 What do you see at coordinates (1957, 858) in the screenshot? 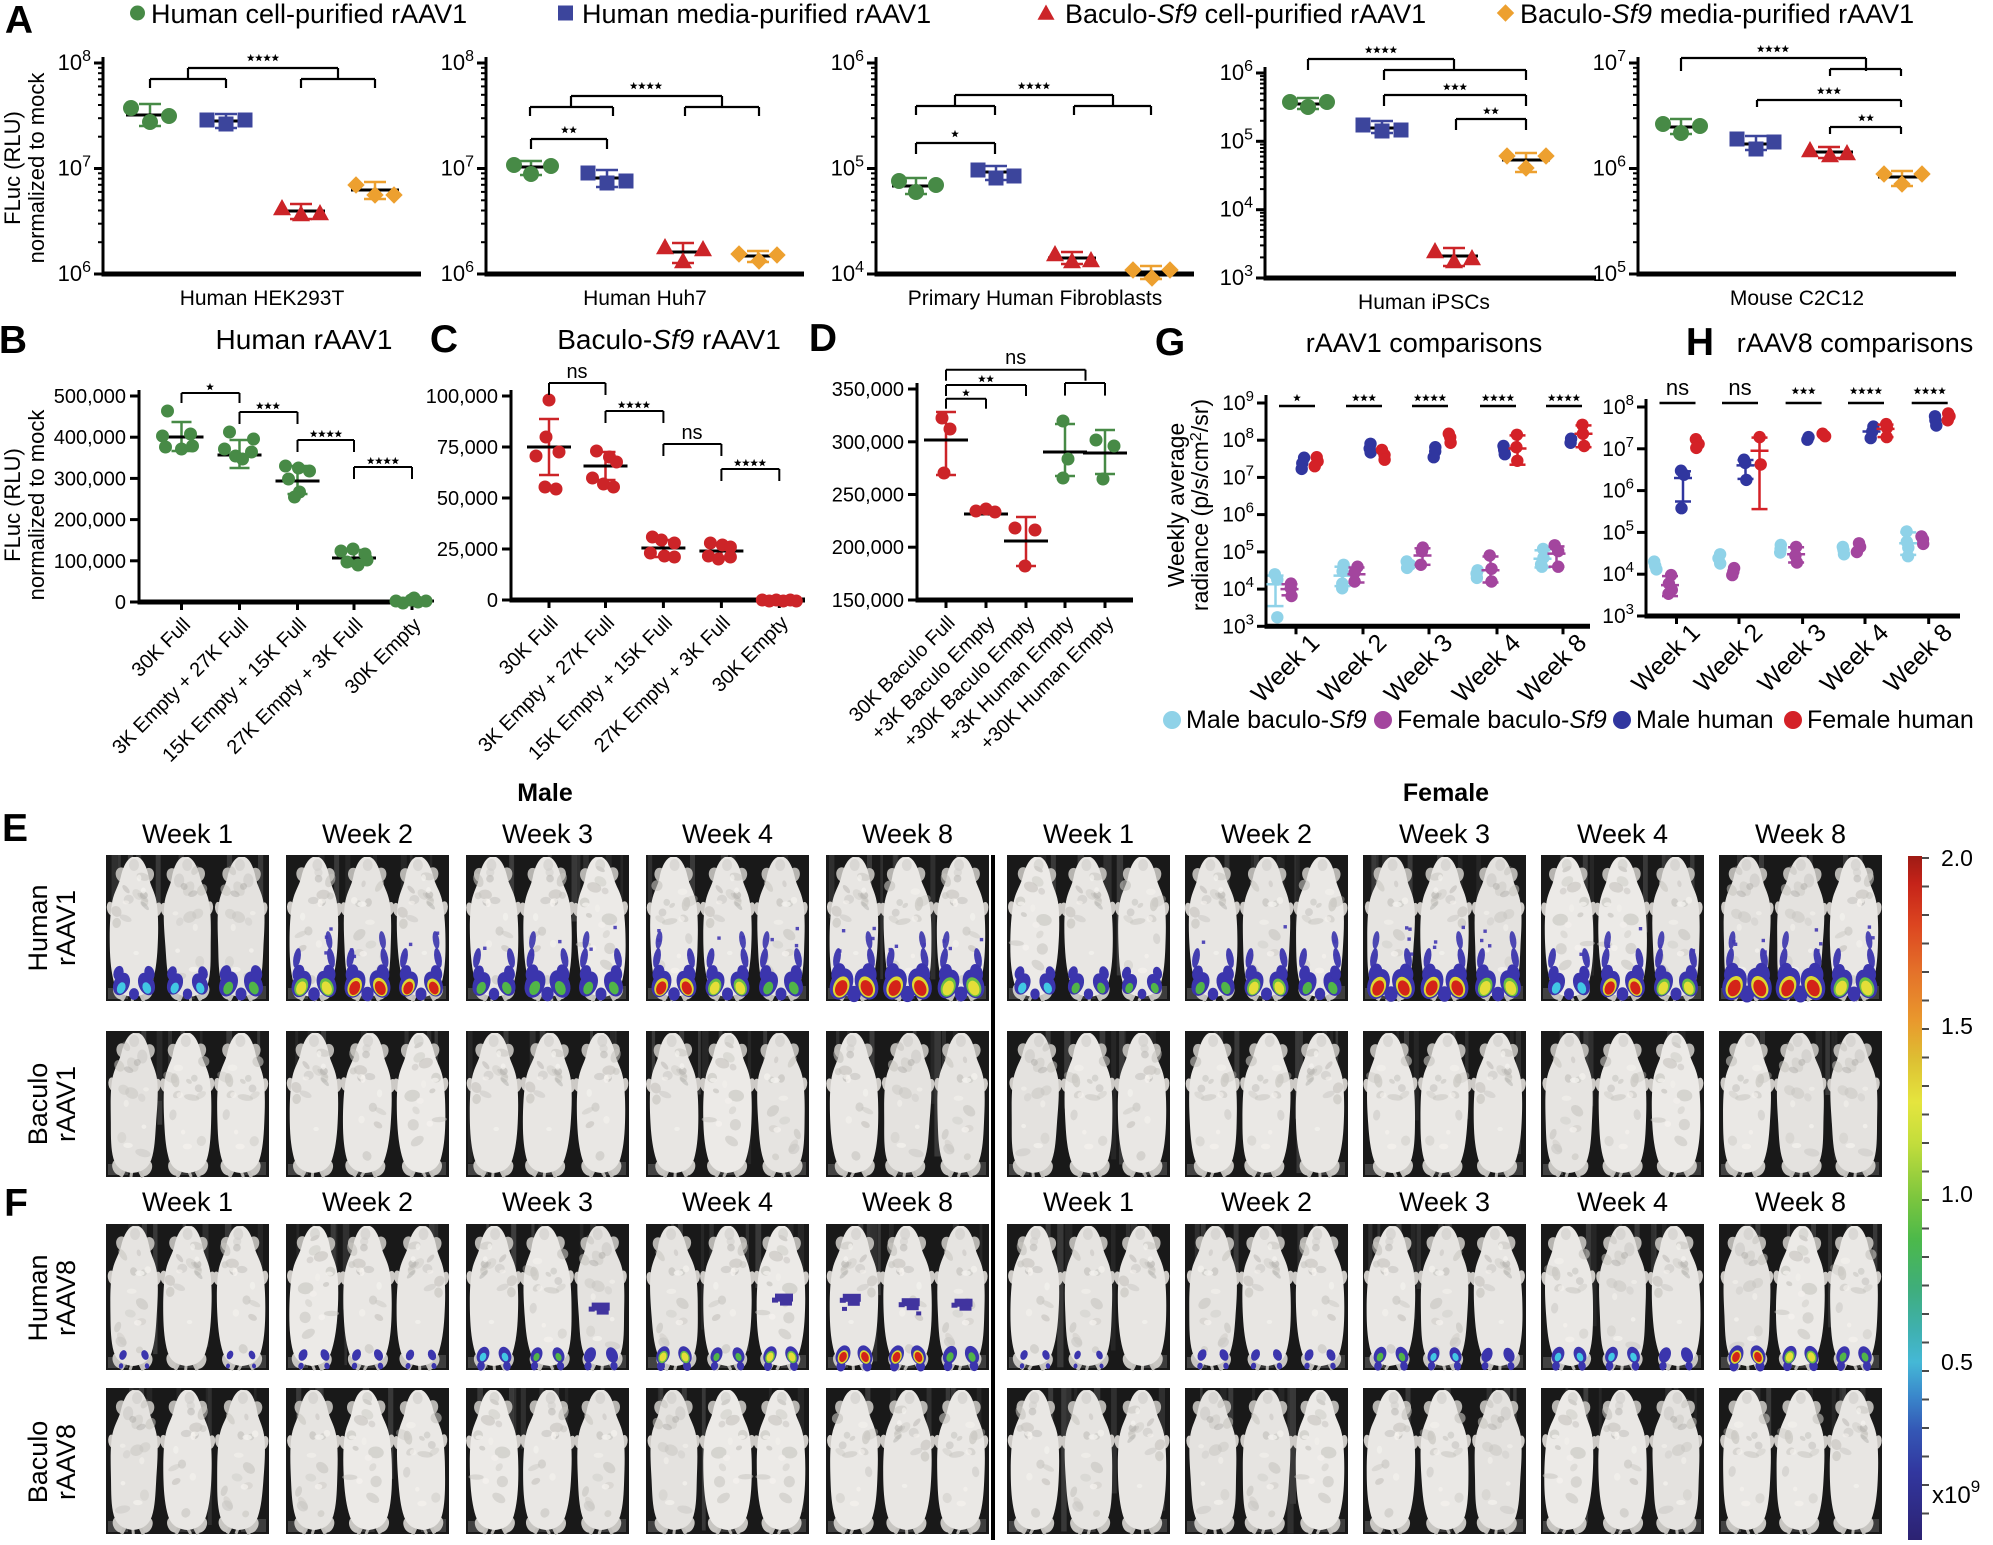
I see `svg-text: 2.0` at bounding box center [1957, 858].